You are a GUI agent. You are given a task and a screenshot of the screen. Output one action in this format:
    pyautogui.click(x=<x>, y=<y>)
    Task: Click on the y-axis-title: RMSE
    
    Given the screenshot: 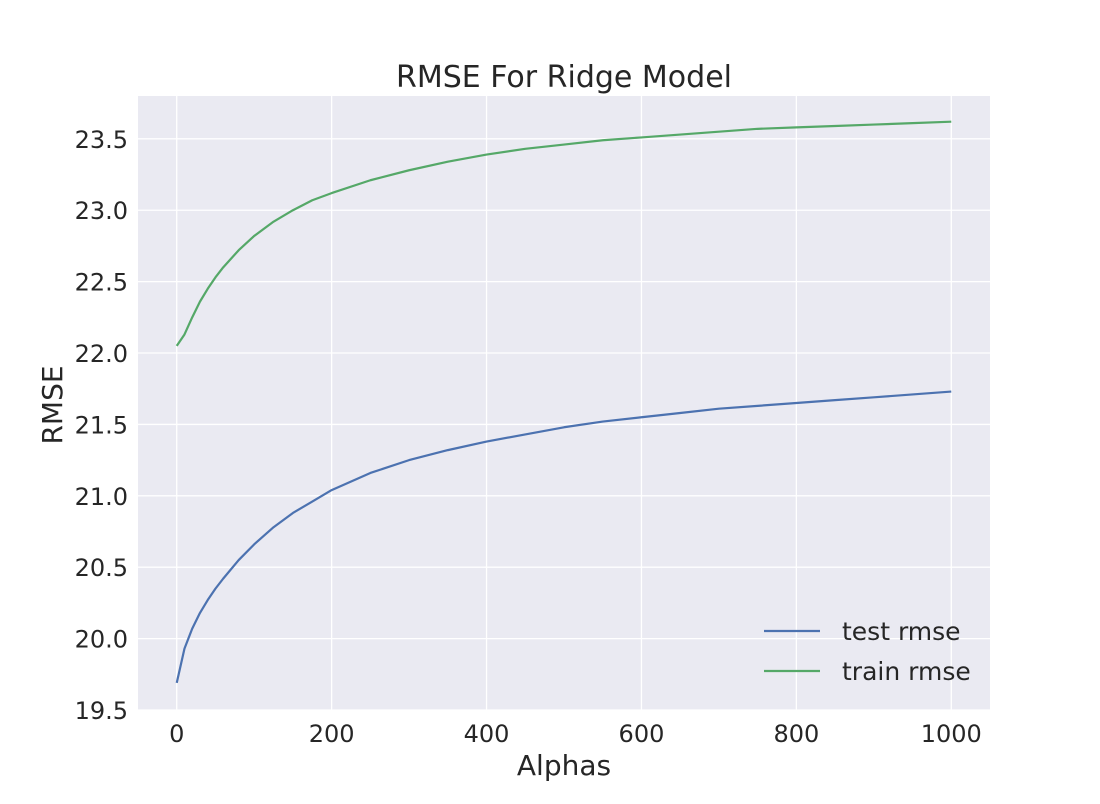 What is the action you would take?
    pyautogui.click(x=52, y=404)
    